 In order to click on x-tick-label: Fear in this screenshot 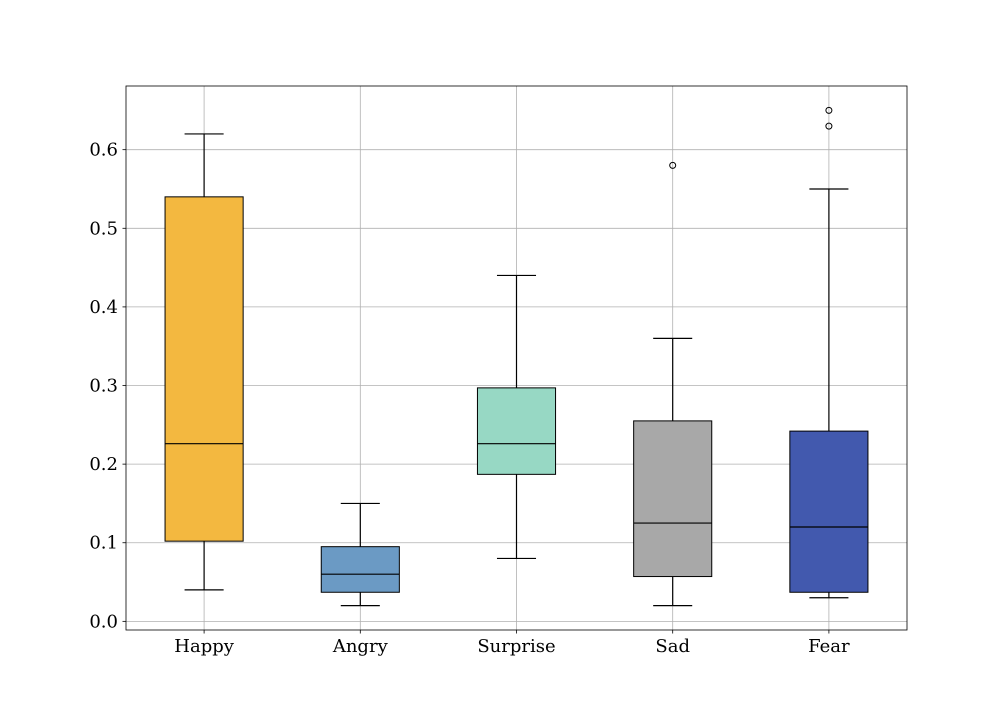, I will do `click(829, 646)`.